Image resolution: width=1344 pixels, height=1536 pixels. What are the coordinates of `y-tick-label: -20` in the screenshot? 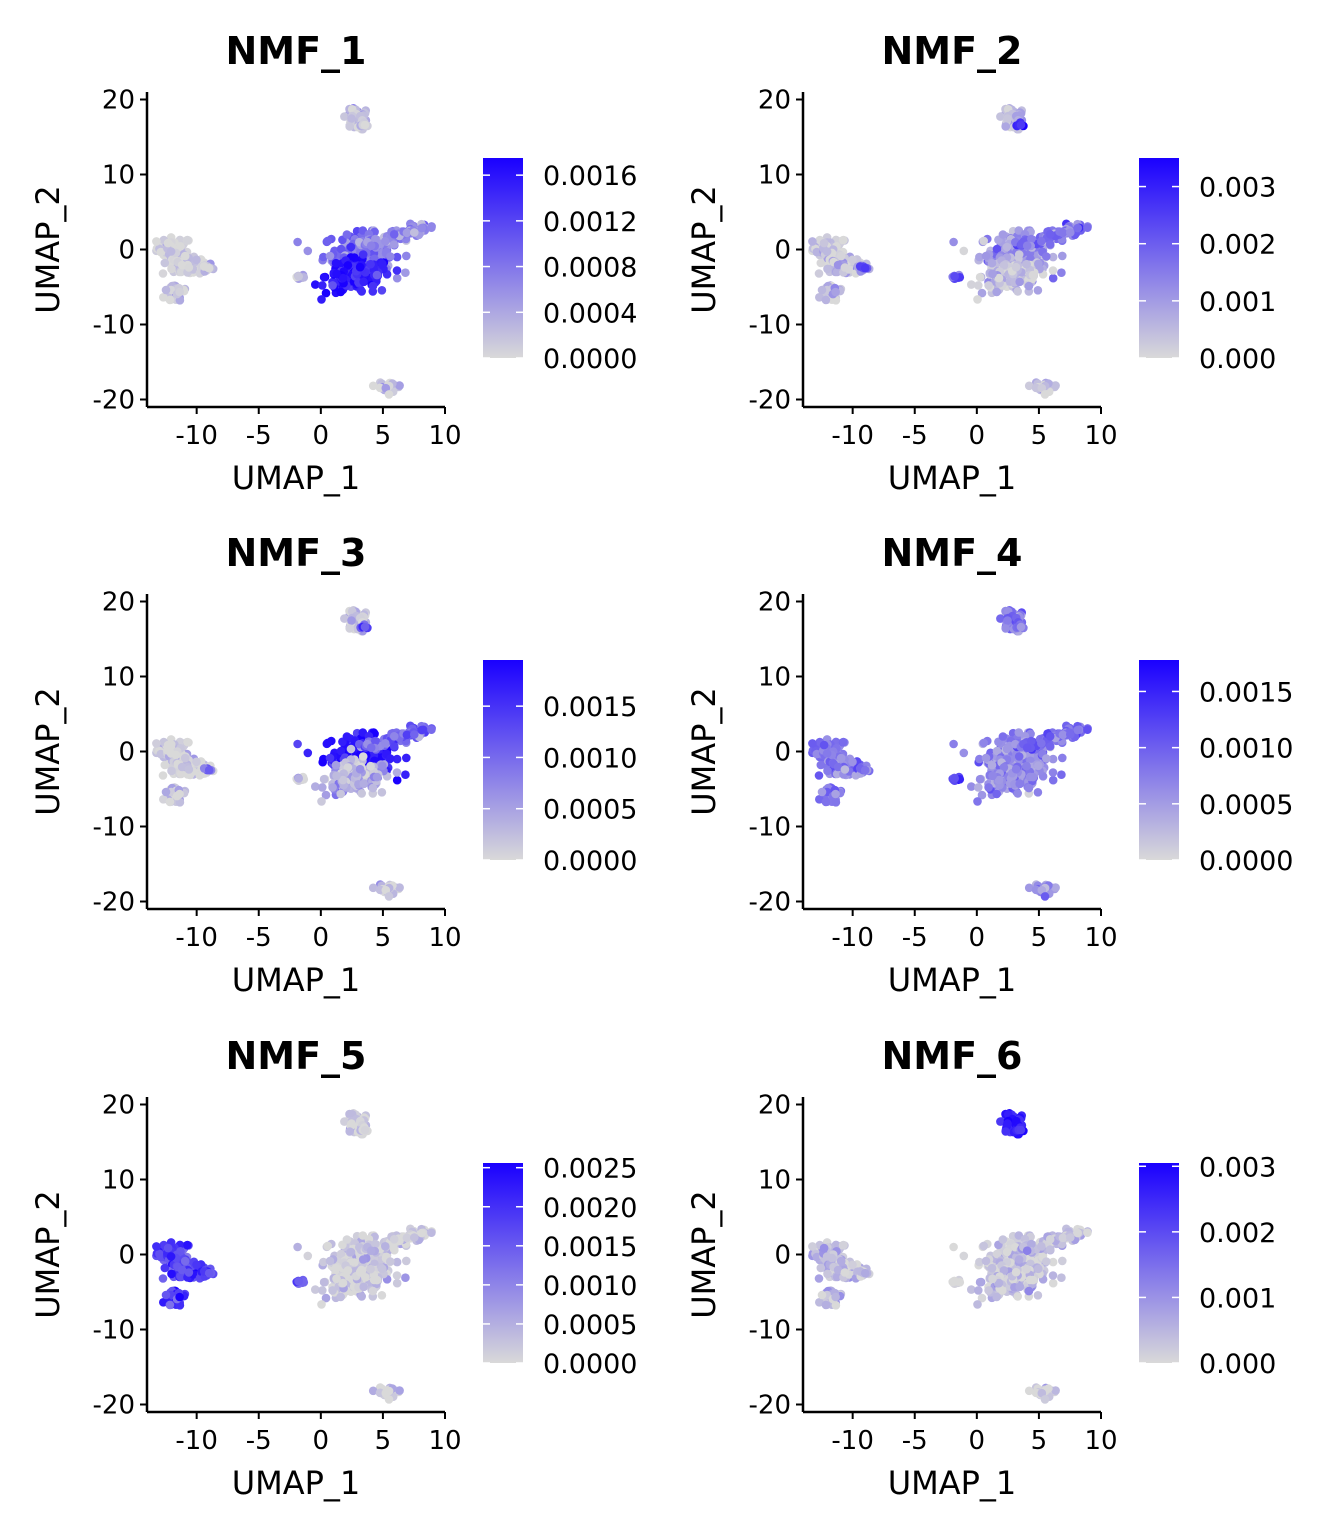 It's located at (770, 401).